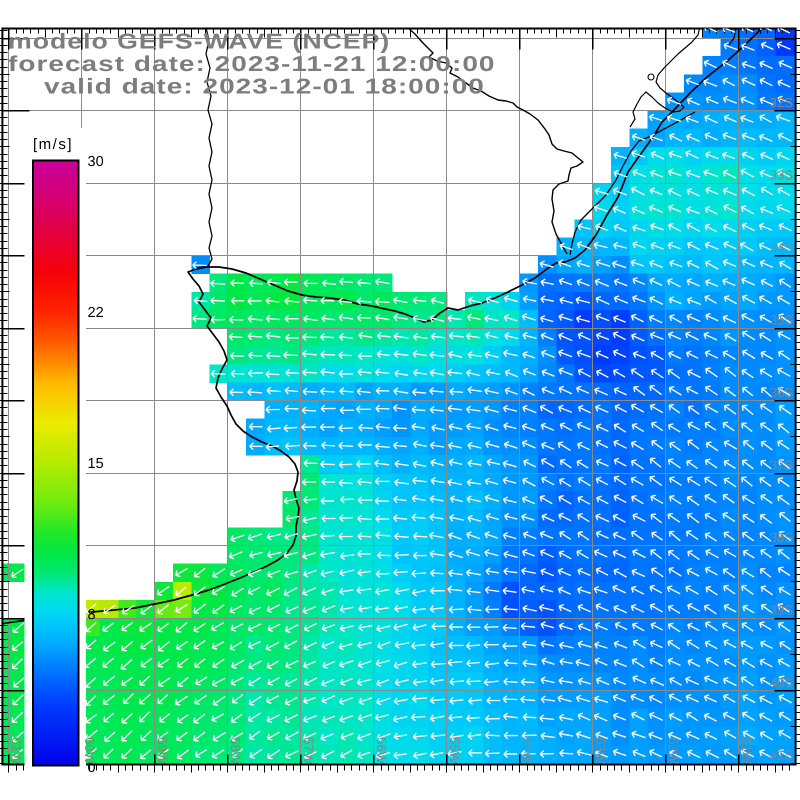  I want to click on svg-text: 15, so click(96, 464).